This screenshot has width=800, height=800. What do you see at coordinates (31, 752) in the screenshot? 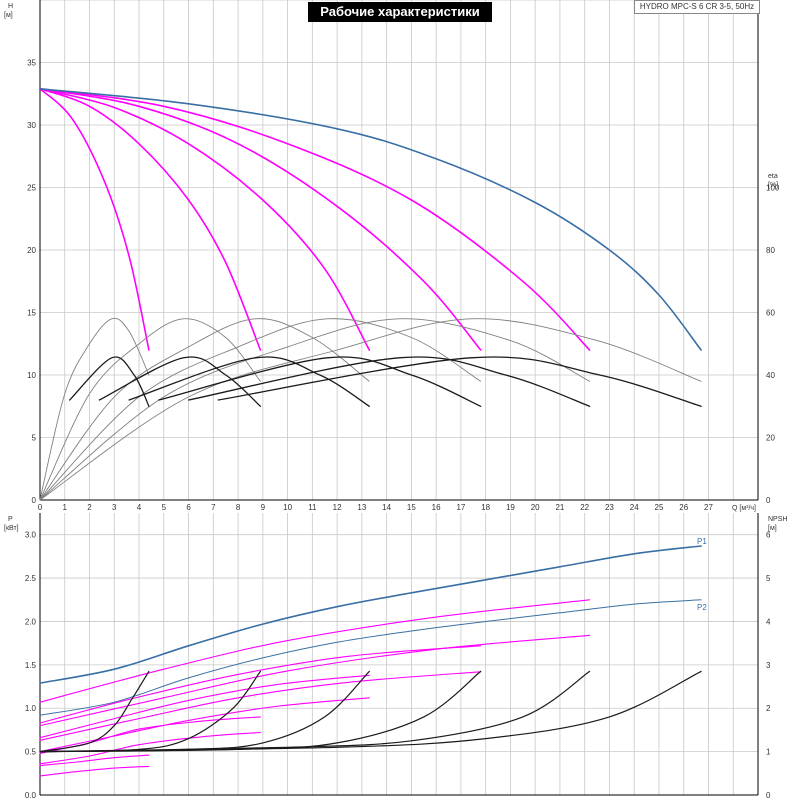
I see `y-tick-label: 0.5` at bounding box center [31, 752].